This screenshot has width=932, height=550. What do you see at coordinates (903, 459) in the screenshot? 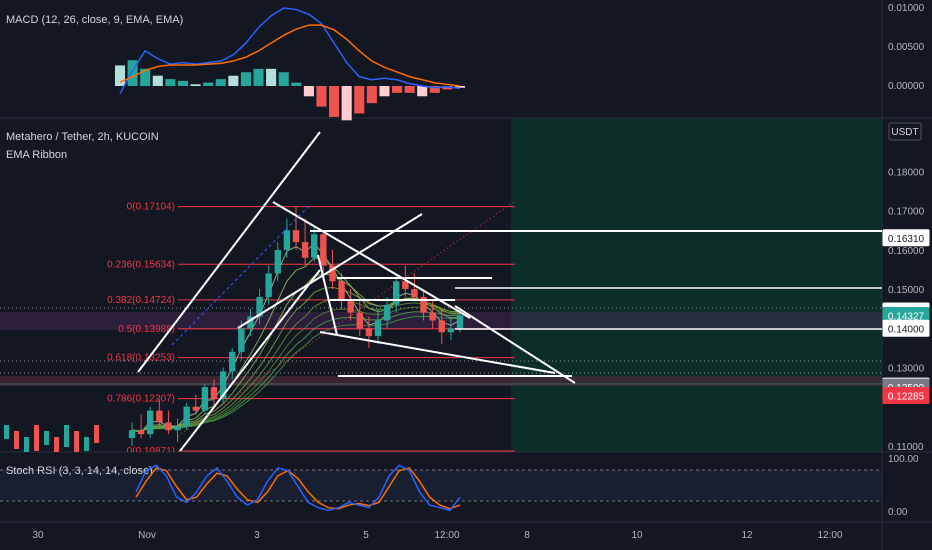
I see `stoch-axis-label: 100.00` at bounding box center [903, 459].